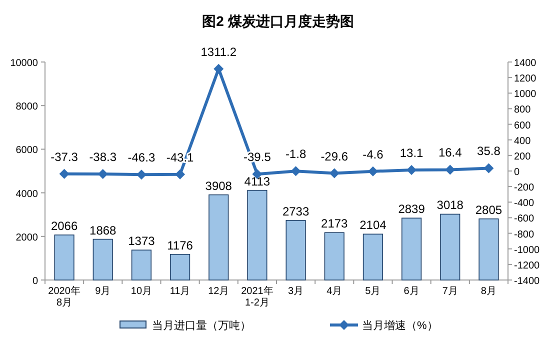 The image size is (556, 345). What do you see at coordinates (27, 238) in the screenshot?
I see `y-tick-label: 2000` at bounding box center [27, 238].